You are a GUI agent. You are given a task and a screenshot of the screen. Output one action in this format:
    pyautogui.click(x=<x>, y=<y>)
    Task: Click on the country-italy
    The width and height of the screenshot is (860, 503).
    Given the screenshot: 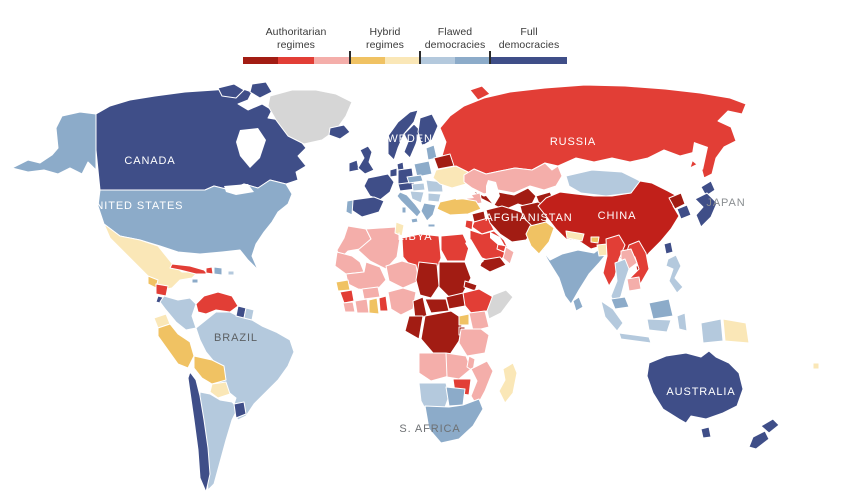 What is the action you would take?
    pyautogui.click(x=409, y=204)
    